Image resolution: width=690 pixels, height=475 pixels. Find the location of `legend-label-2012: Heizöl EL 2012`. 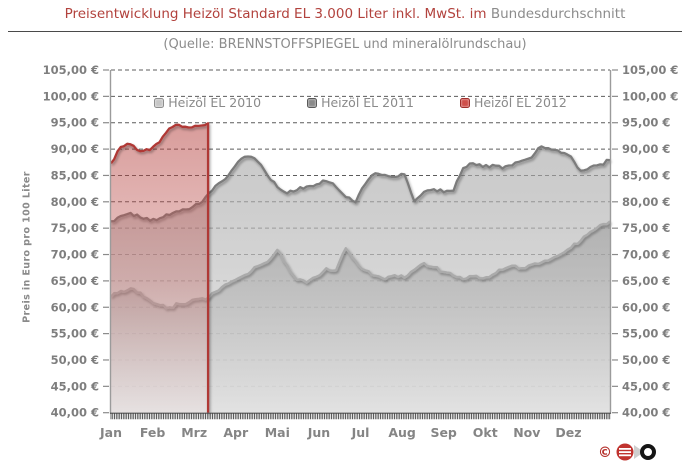

legend-label-2012: Heizöl EL 2012 is located at coordinates (520, 102).